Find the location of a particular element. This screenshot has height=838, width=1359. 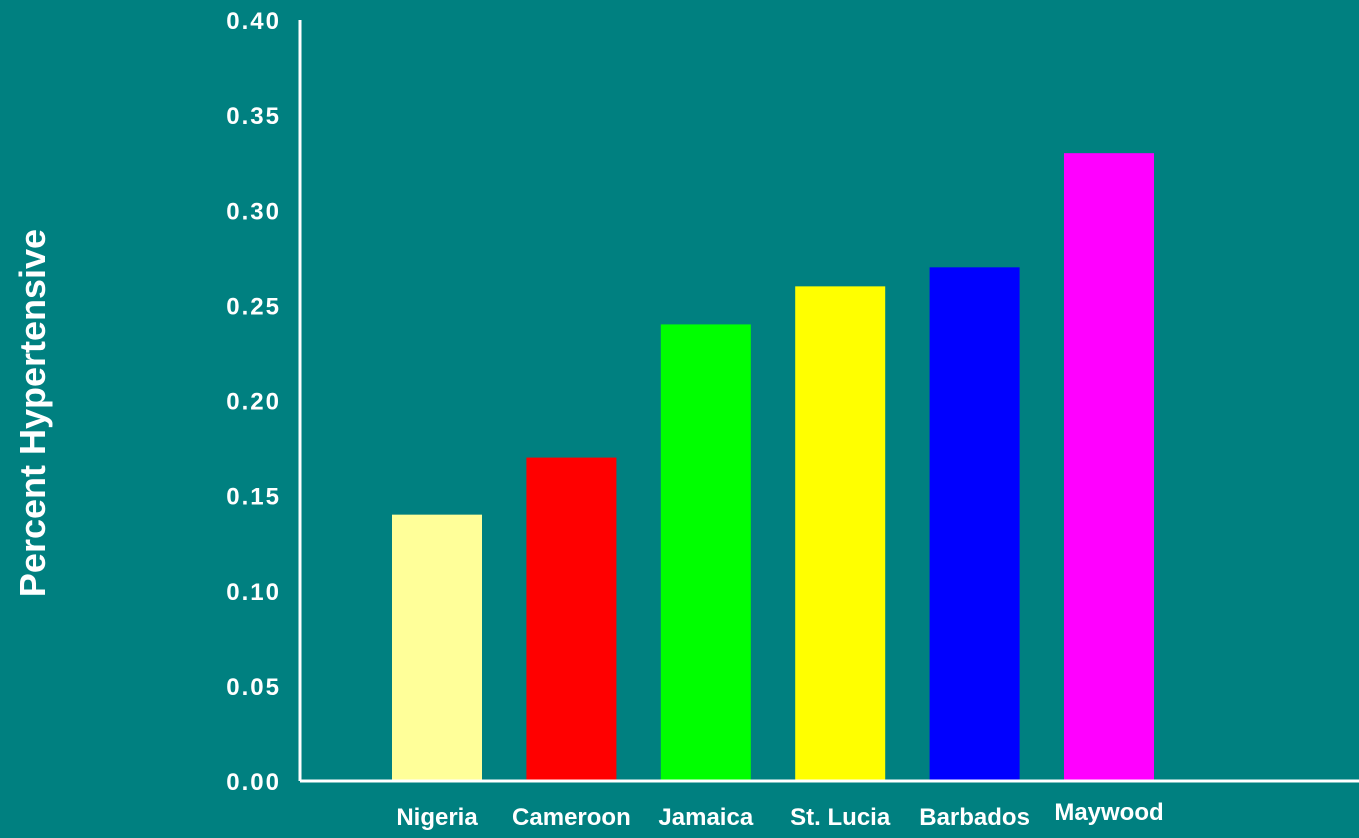

y-tick-label: 0.00 is located at coordinates (253, 782).